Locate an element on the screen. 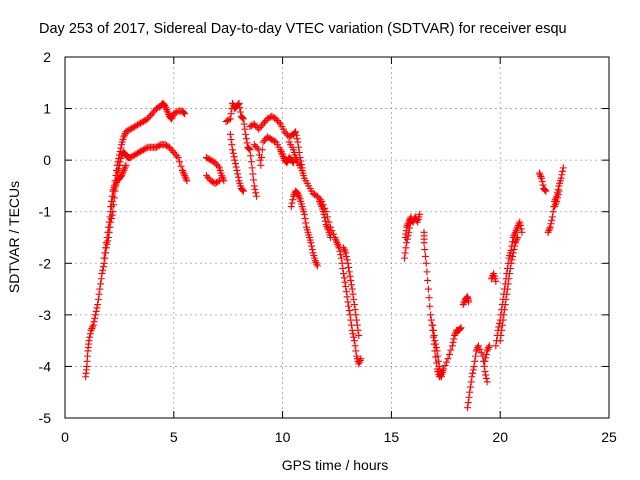 This screenshot has width=640, height=480. y-tick-labels: -5 -4 -3 -2 -1 0 1 2 is located at coordinates (45, 237).